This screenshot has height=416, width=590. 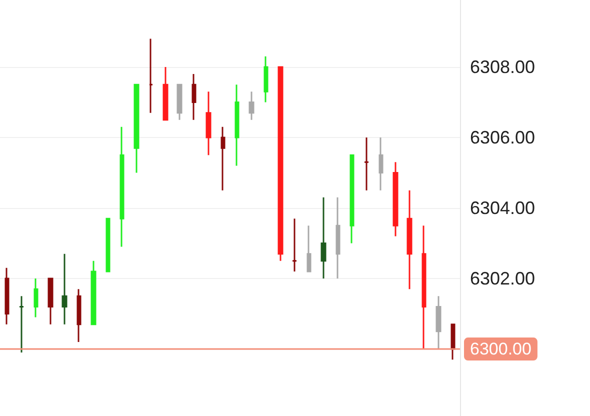 I want to click on y-tick-label: 6306.00, so click(x=503, y=137).